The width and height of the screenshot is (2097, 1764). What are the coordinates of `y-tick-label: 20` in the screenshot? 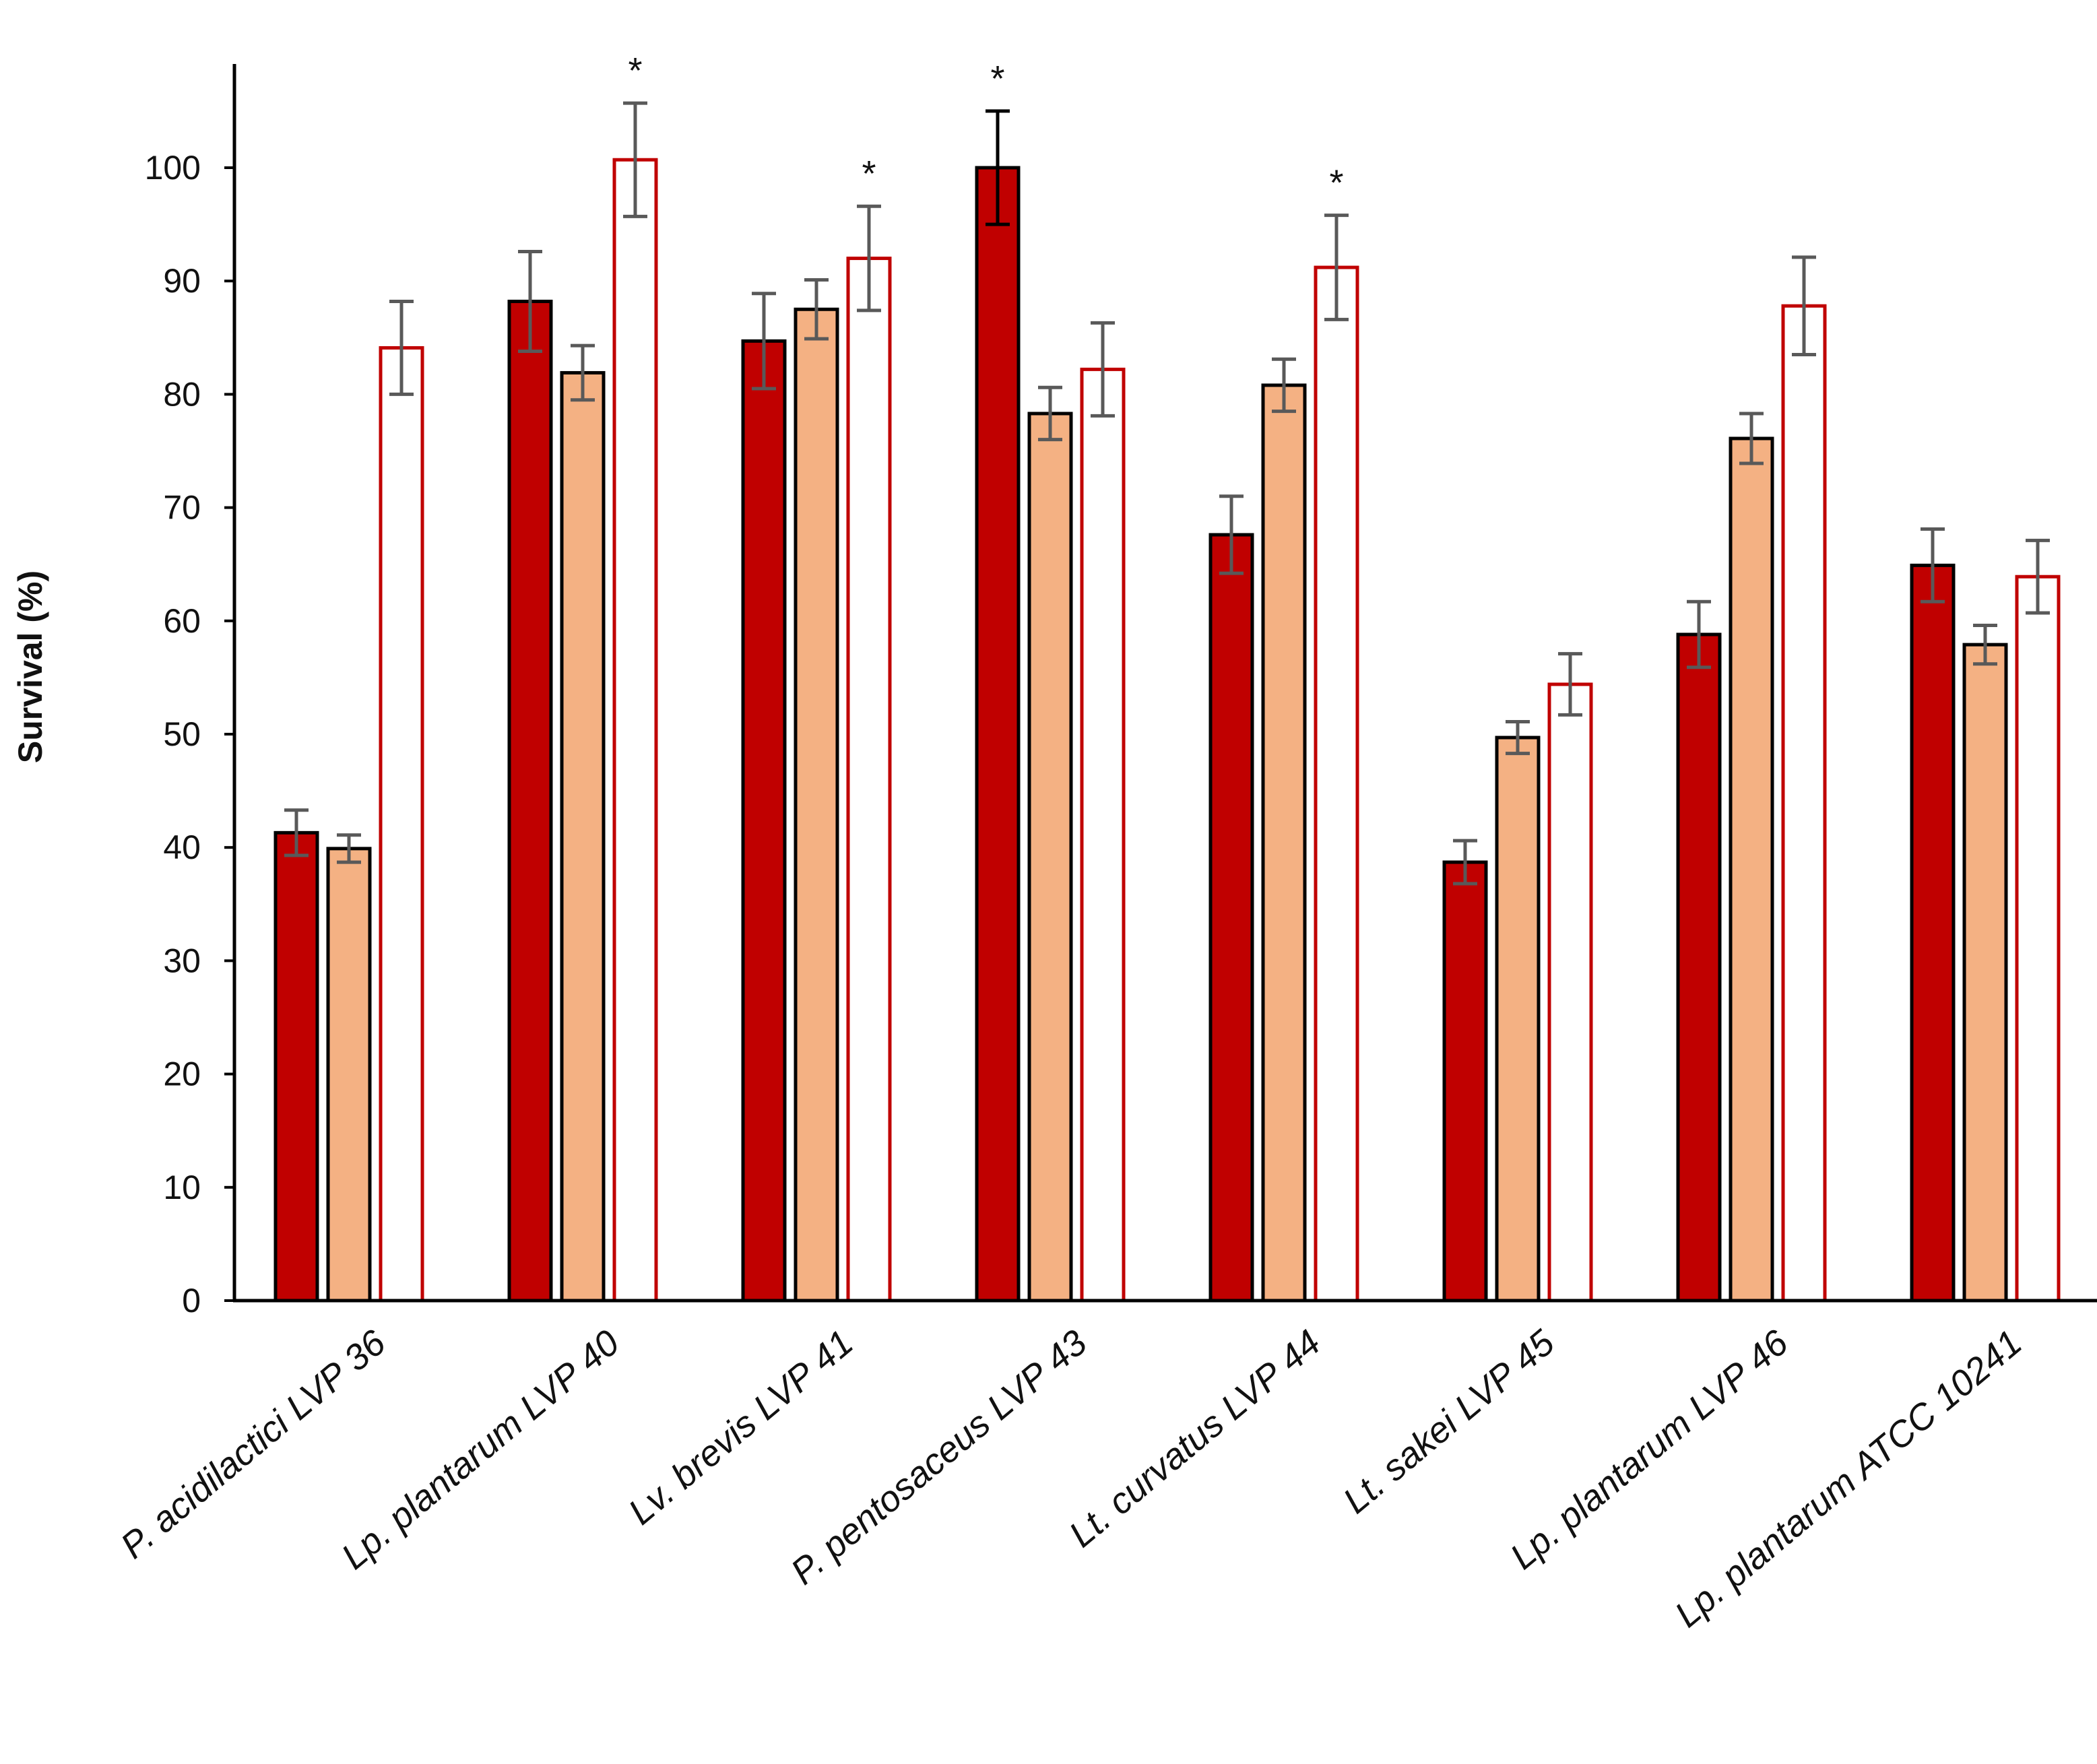 It's located at (182, 1074).